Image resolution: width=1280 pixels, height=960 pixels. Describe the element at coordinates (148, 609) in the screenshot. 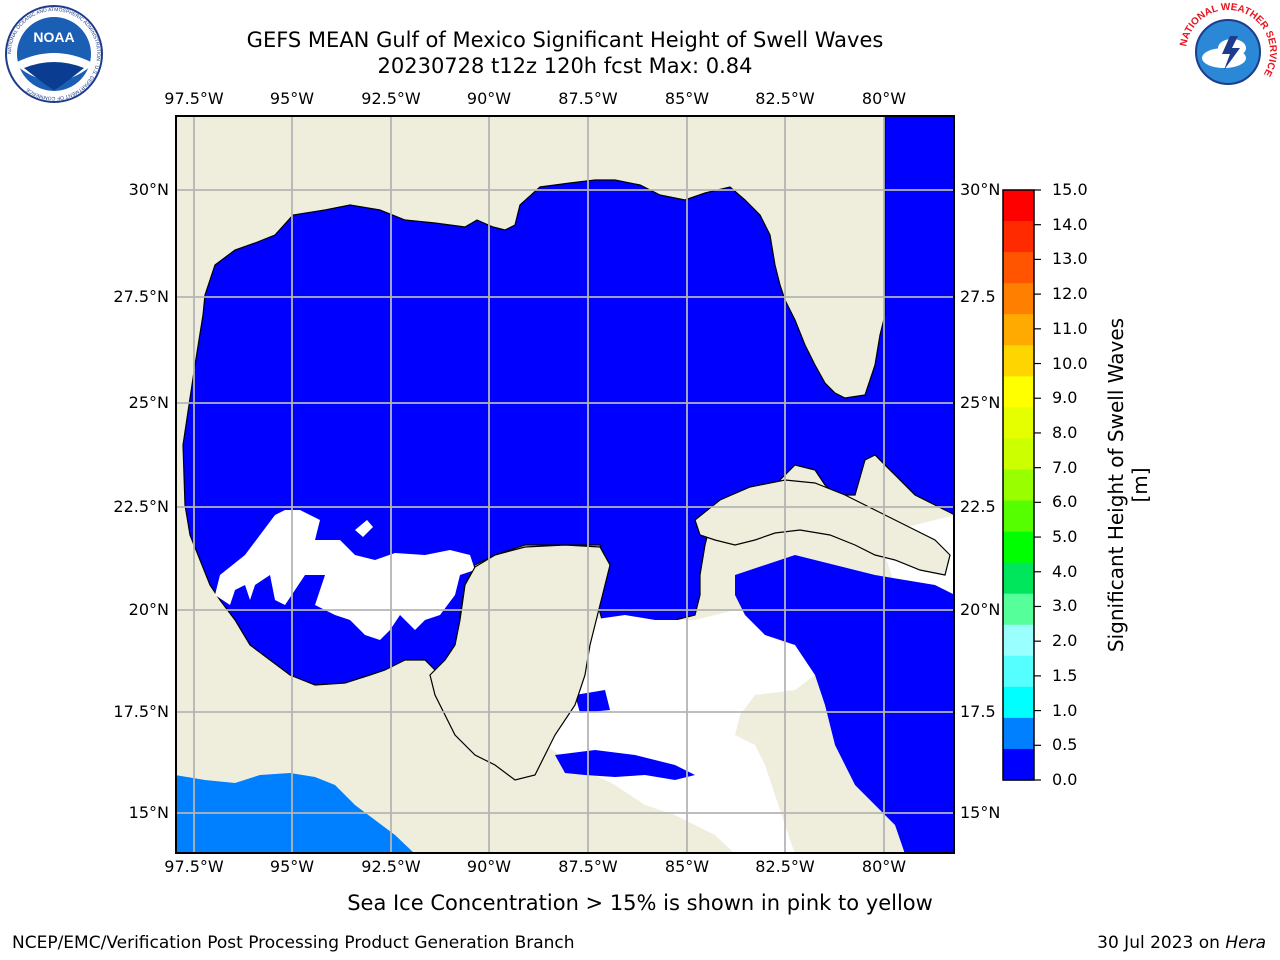

I see `lat-tick-left: 20°N` at that location.